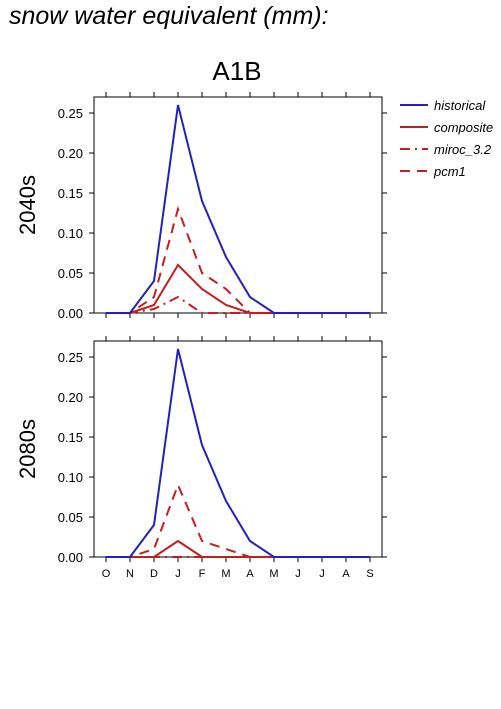 The image size is (501, 709). Describe the element at coordinates (369, 574) in the screenshot. I see `x-tick-label: S` at that location.